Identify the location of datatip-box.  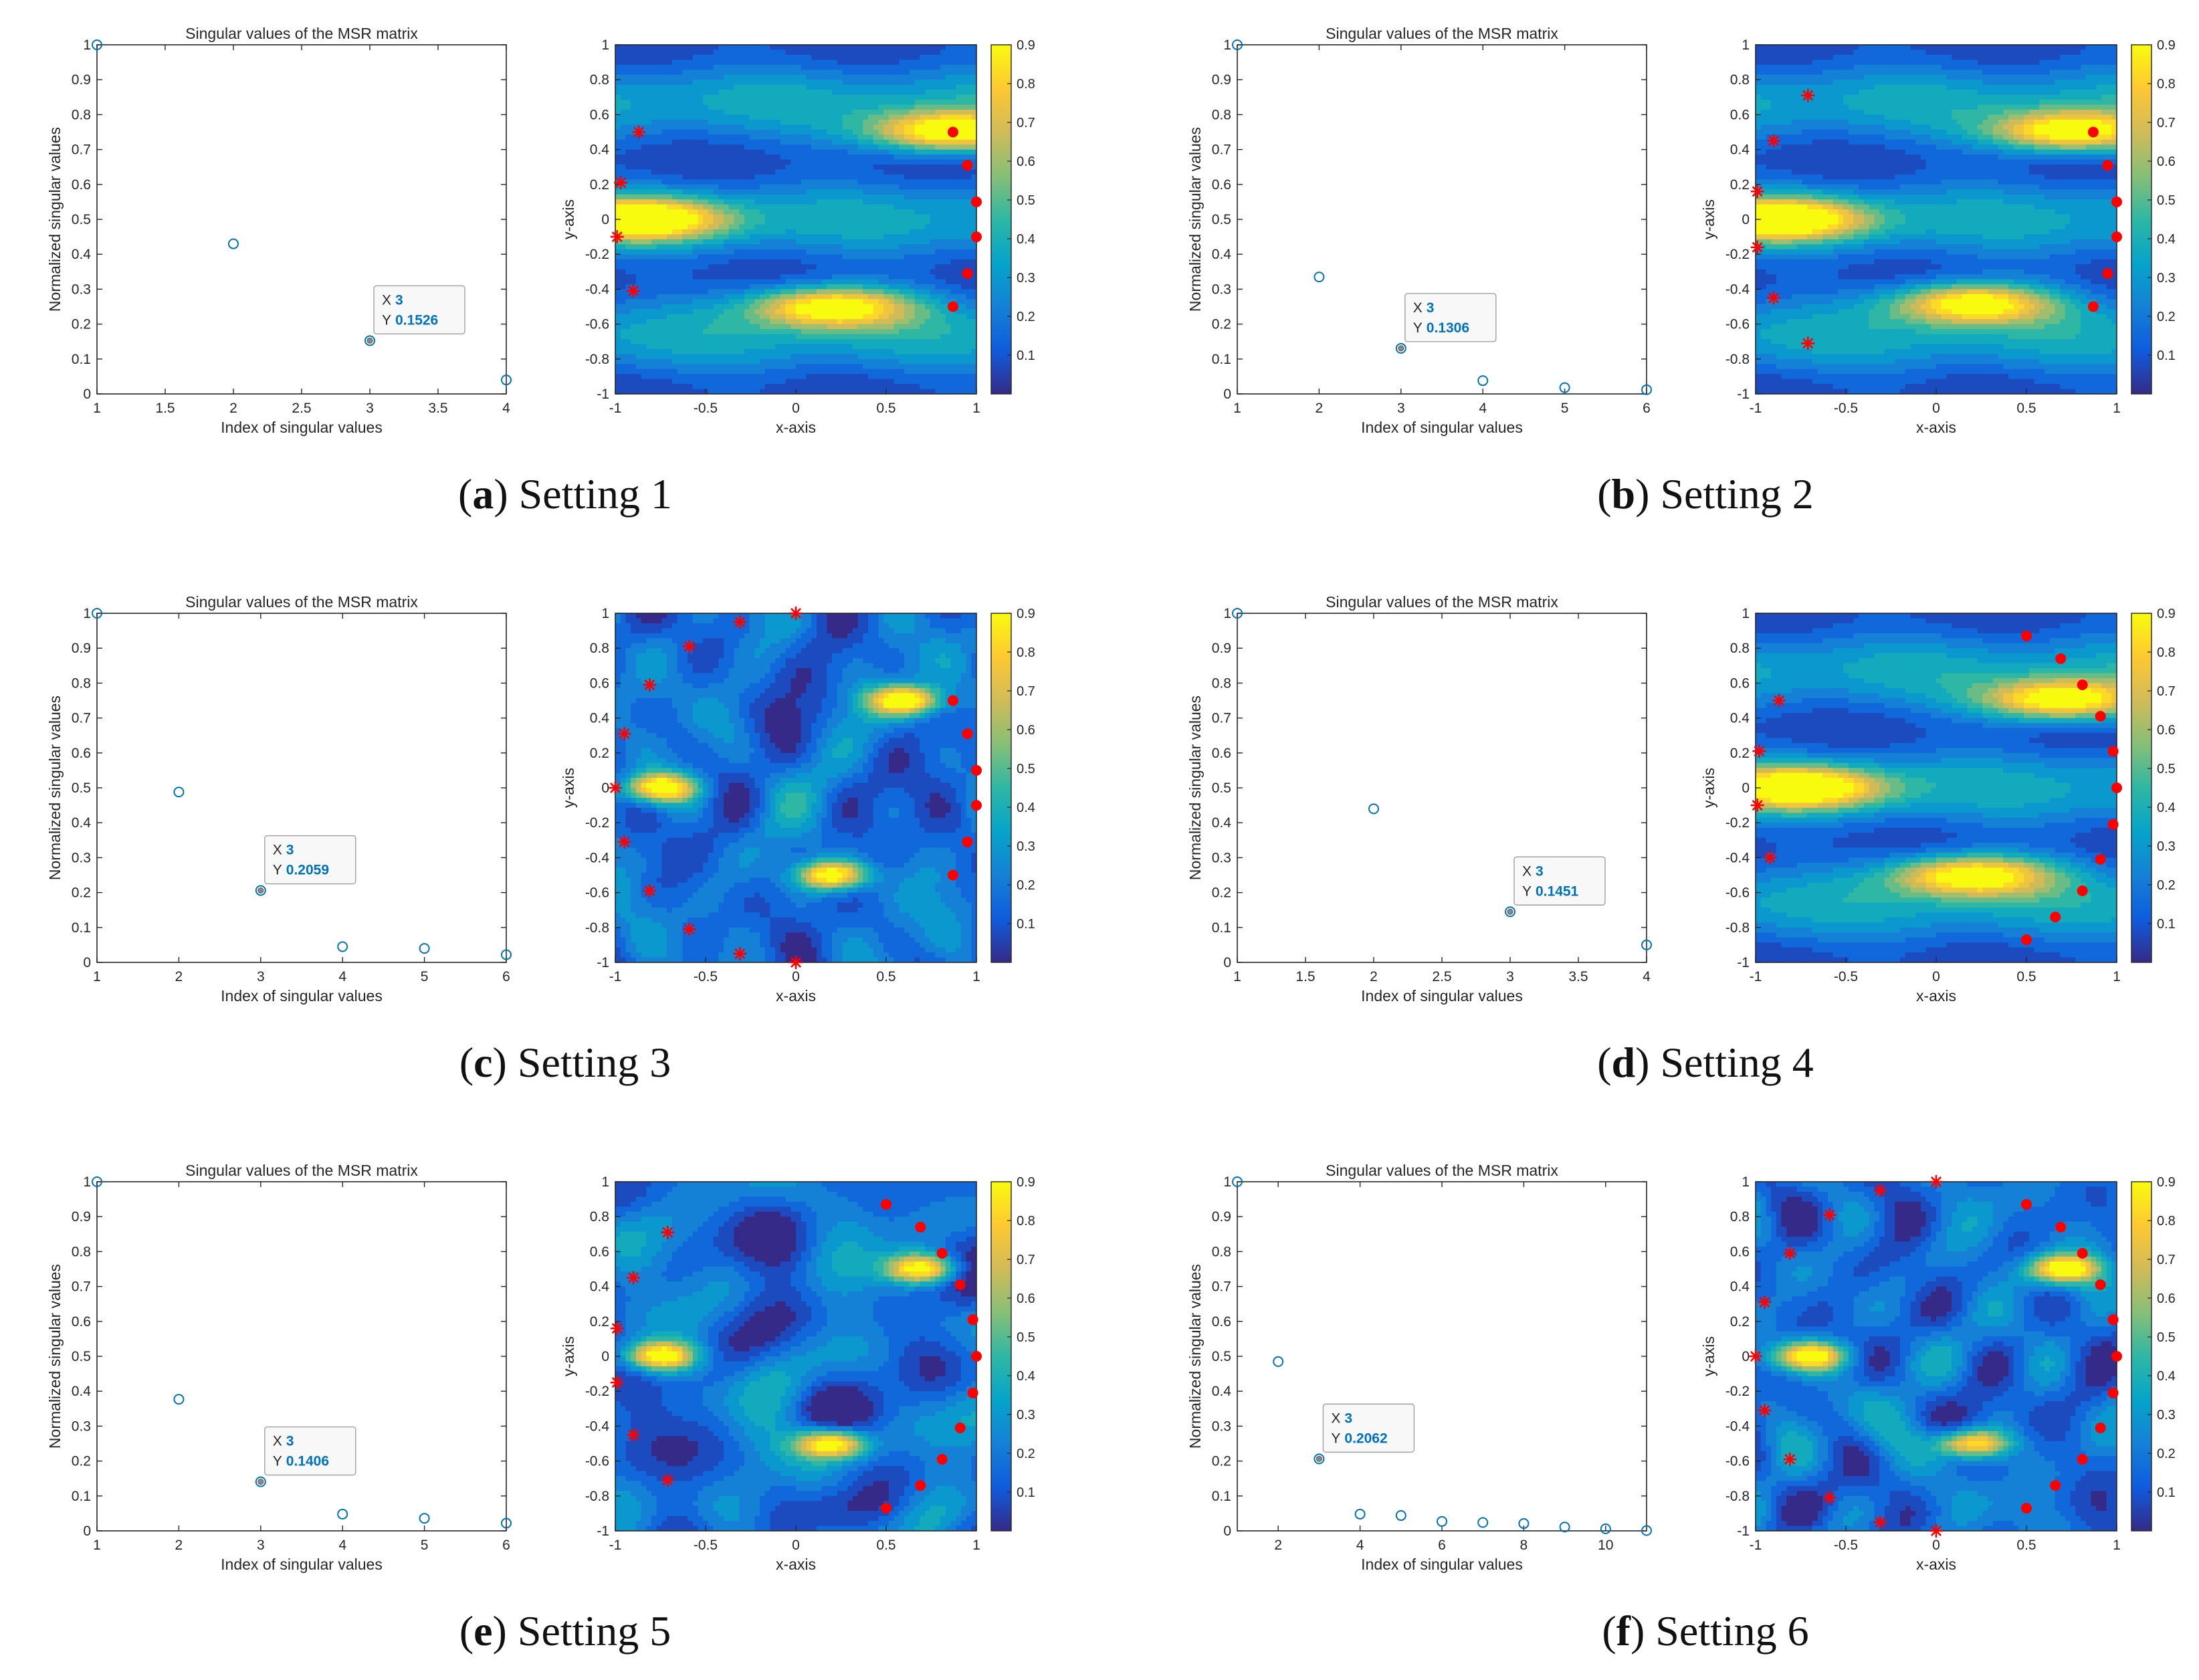
(419, 310).